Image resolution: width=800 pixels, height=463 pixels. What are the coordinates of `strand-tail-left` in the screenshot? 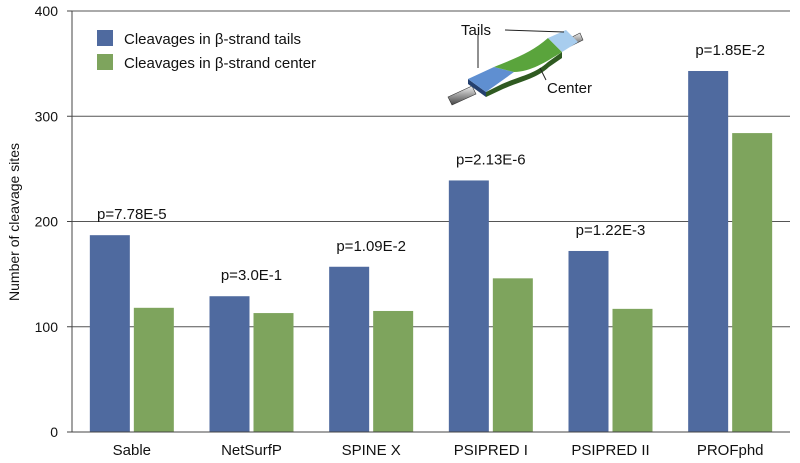 It's located at (491, 79).